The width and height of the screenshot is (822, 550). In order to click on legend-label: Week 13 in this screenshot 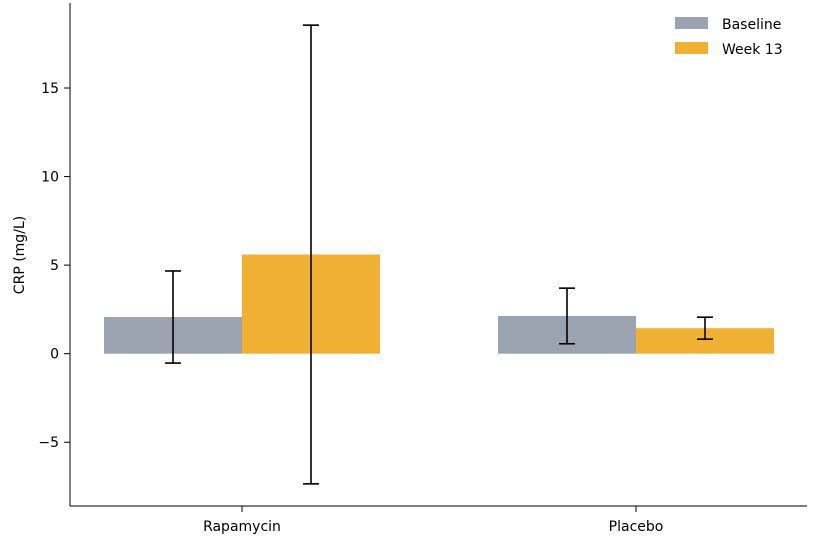, I will do `click(752, 50)`.